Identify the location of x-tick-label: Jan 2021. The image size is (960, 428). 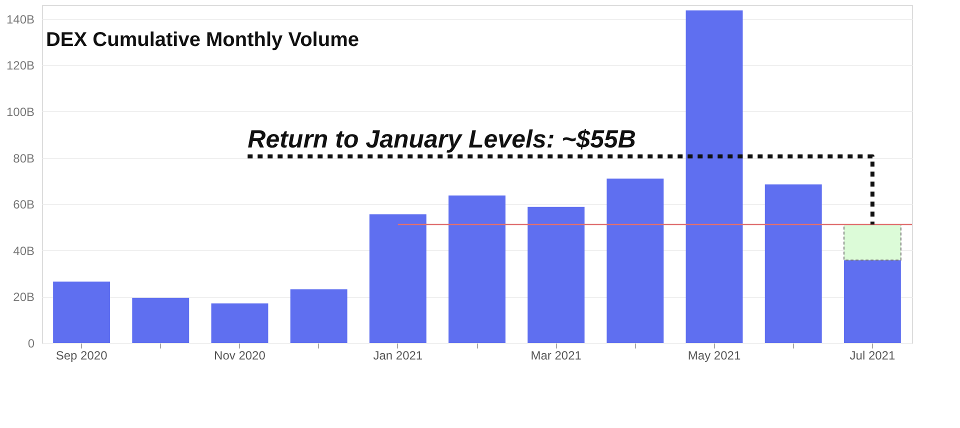
(398, 355).